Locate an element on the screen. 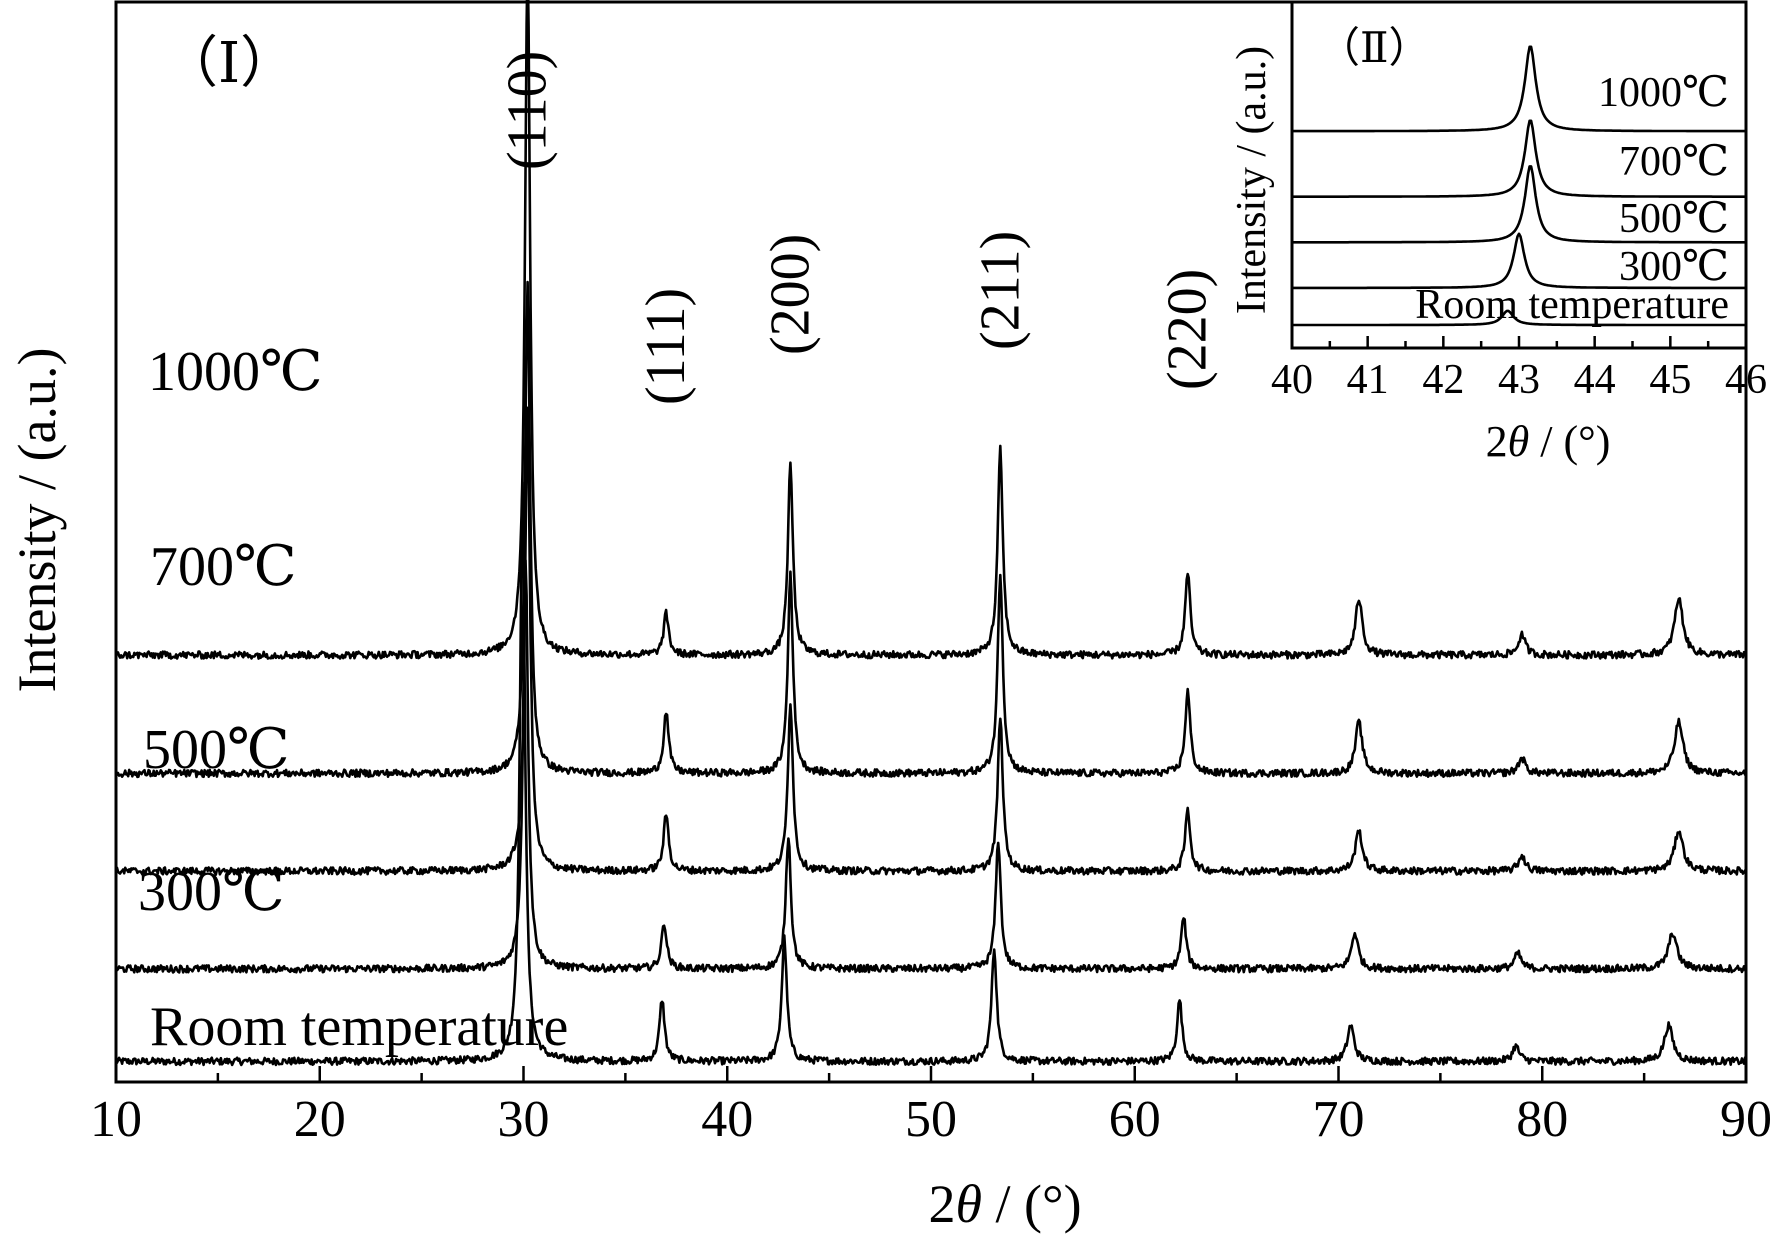  inset-x-axis-label: 2θ / (°) is located at coordinates (1548, 441).